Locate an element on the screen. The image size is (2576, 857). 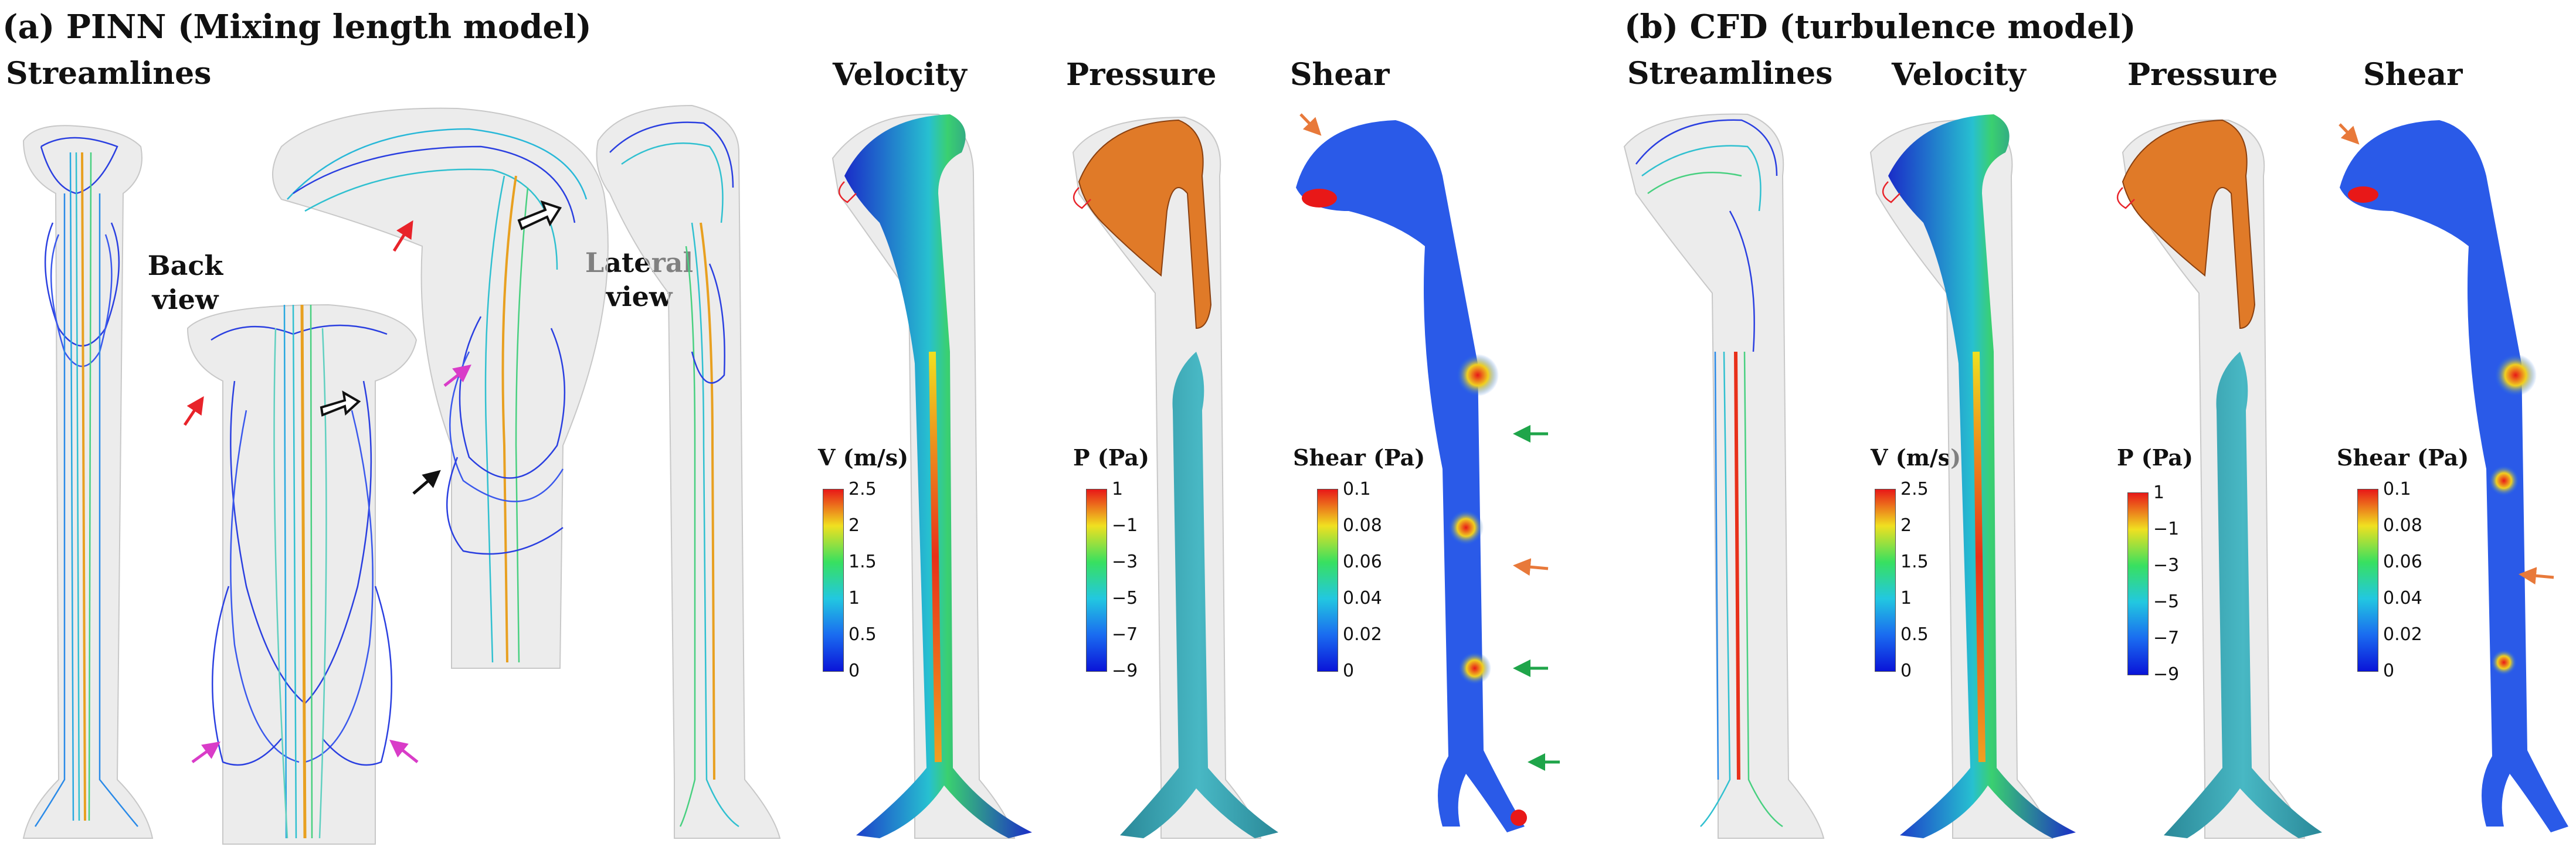
b-velocity-title: Velocity is located at coordinates (1959, 75).